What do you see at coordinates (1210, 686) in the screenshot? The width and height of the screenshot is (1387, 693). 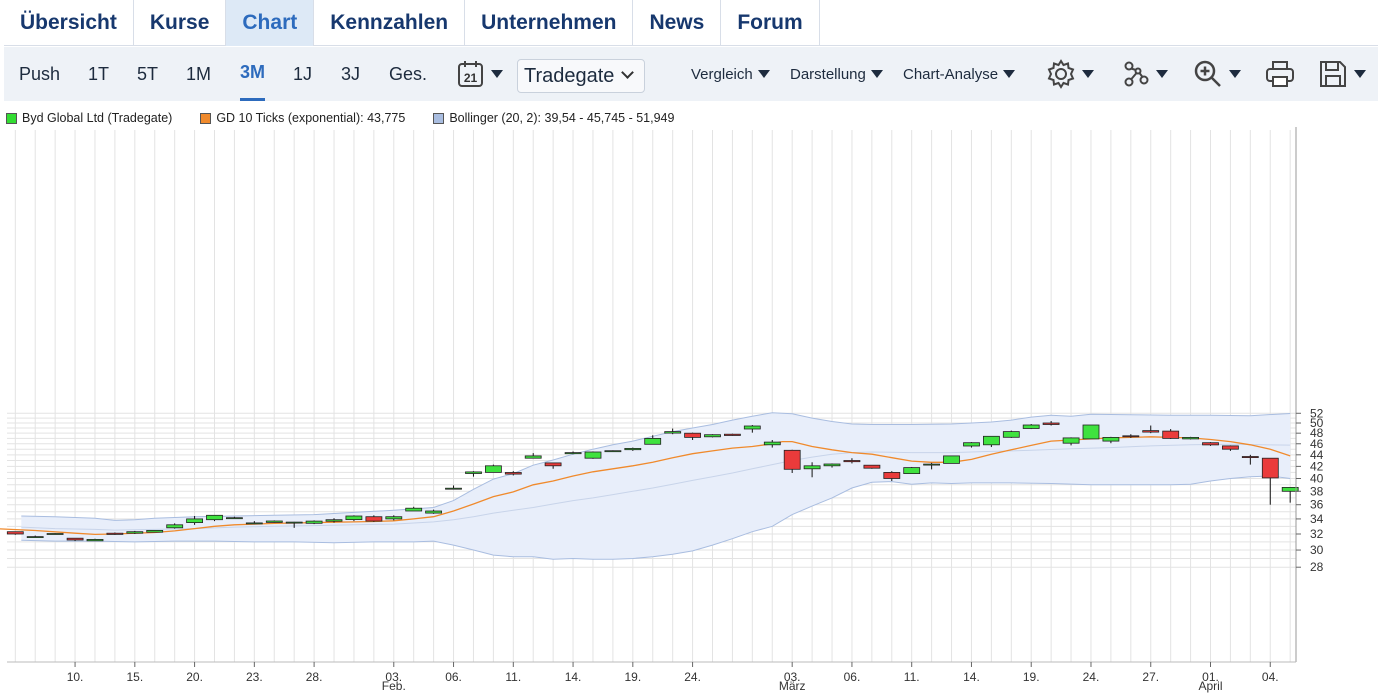 I see `x-tick-month-label: April` at bounding box center [1210, 686].